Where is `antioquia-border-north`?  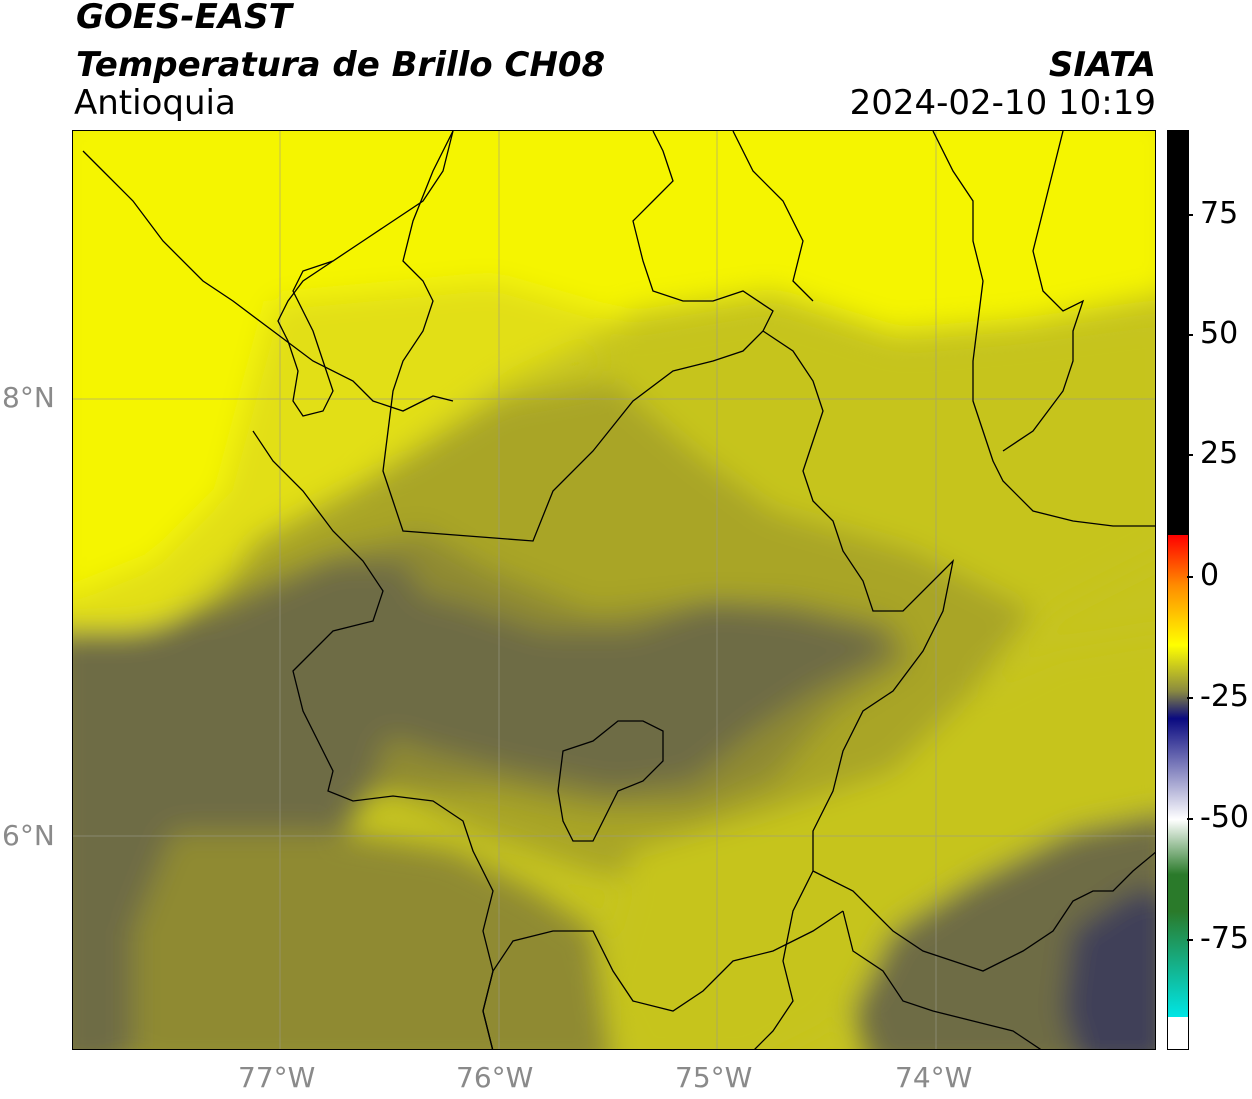
antioquia-border-north is located at coordinates (578, 336).